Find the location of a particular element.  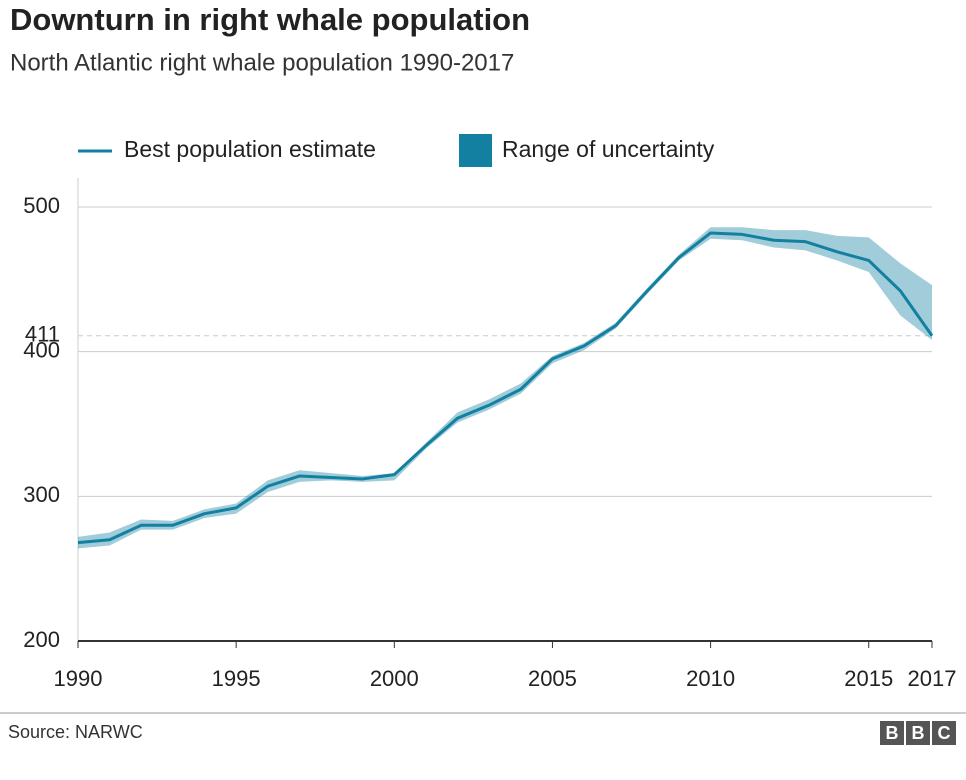

y-tick-label: 400 is located at coordinates (41, 349).